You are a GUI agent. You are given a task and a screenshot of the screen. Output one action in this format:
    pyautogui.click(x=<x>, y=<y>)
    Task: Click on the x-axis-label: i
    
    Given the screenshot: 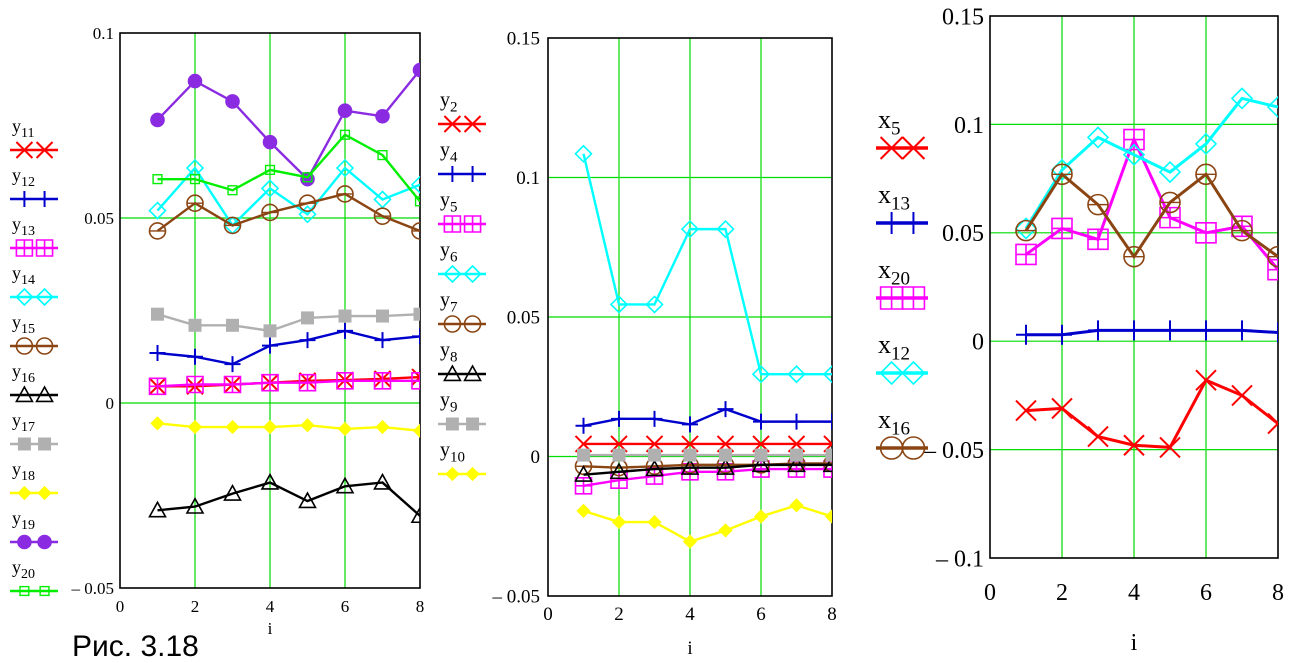 What is the action you would take?
    pyautogui.click(x=270, y=628)
    